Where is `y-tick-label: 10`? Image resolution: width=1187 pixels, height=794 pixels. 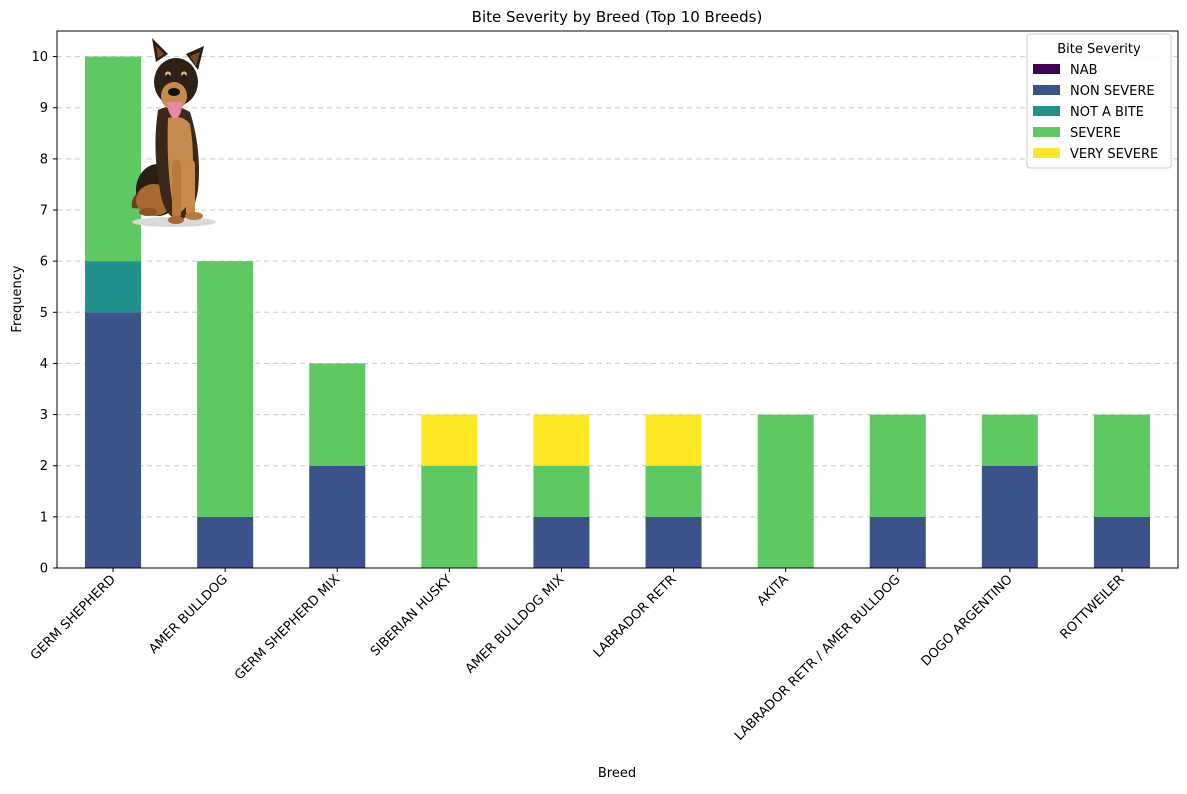
y-tick-label: 10 is located at coordinates (39, 57).